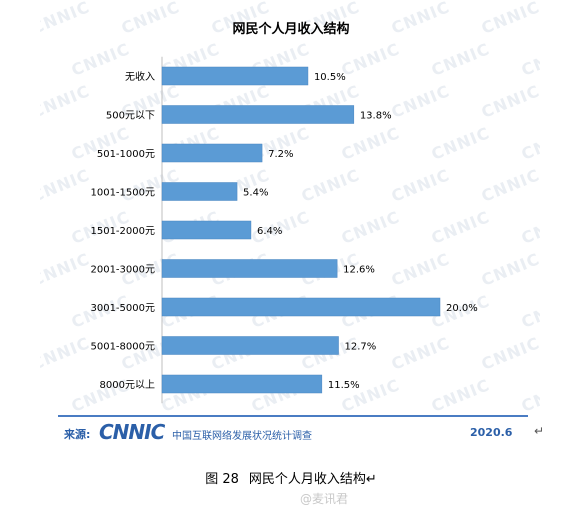  What do you see at coordinates (371, 479) in the screenshot?
I see `caption-paragraph-mark: ↵` at bounding box center [371, 479].